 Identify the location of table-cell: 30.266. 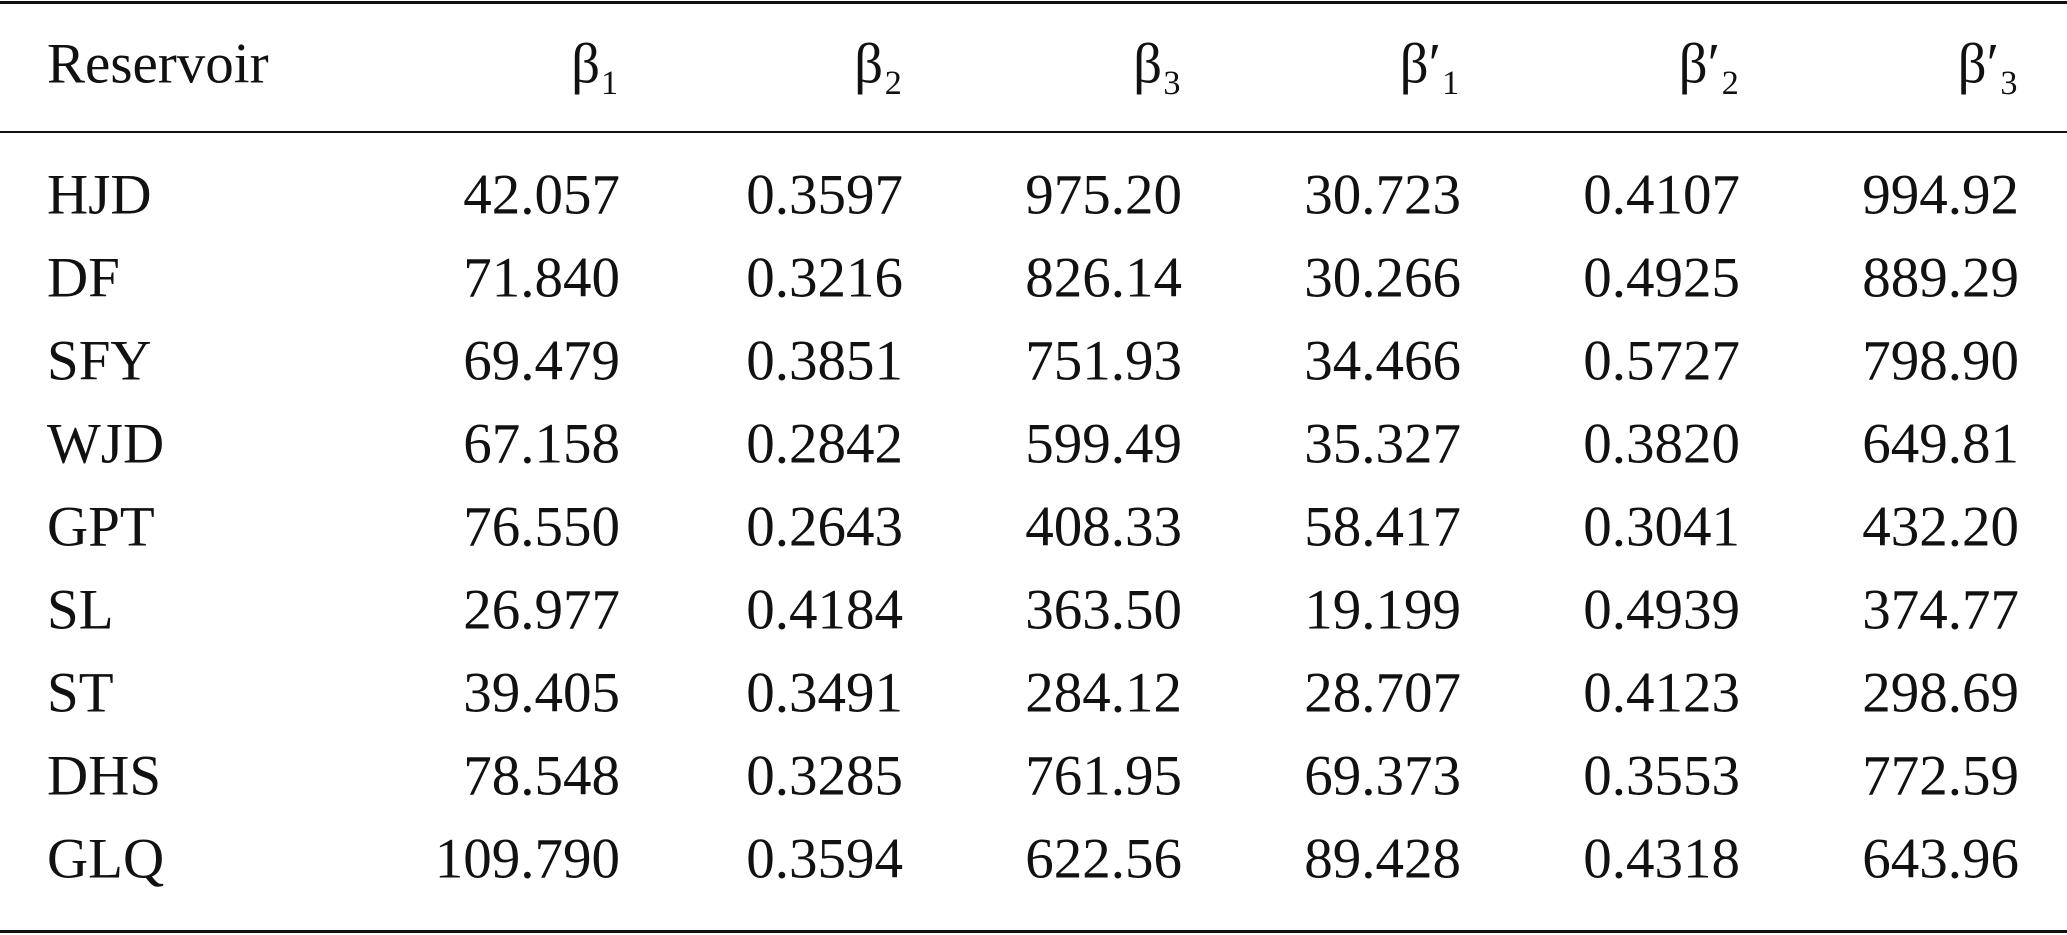
(1382, 278).